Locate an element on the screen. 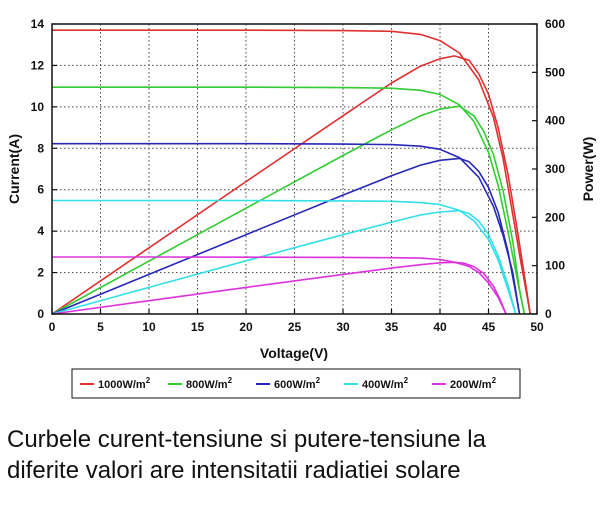 This screenshot has height=511, width=600. y-tick-label: 0 is located at coordinates (40, 314).